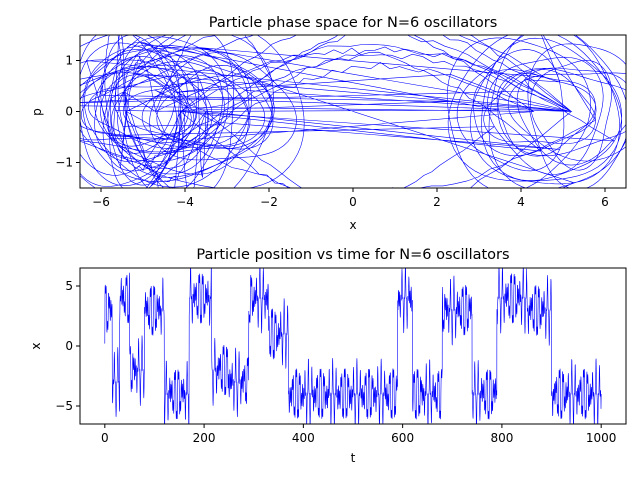 This screenshot has height=480, width=640. Describe the element at coordinates (521, 202) in the screenshot. I see `chart1-x-tick-label: 4` at that location.